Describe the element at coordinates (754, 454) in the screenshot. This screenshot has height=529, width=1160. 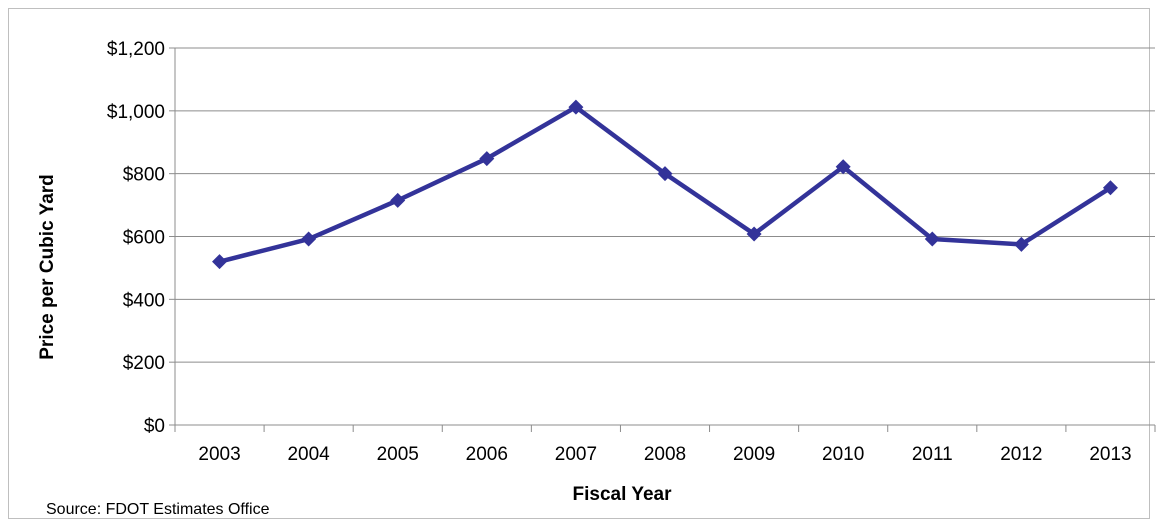
I see `x-tick-label: 2009` at that location.